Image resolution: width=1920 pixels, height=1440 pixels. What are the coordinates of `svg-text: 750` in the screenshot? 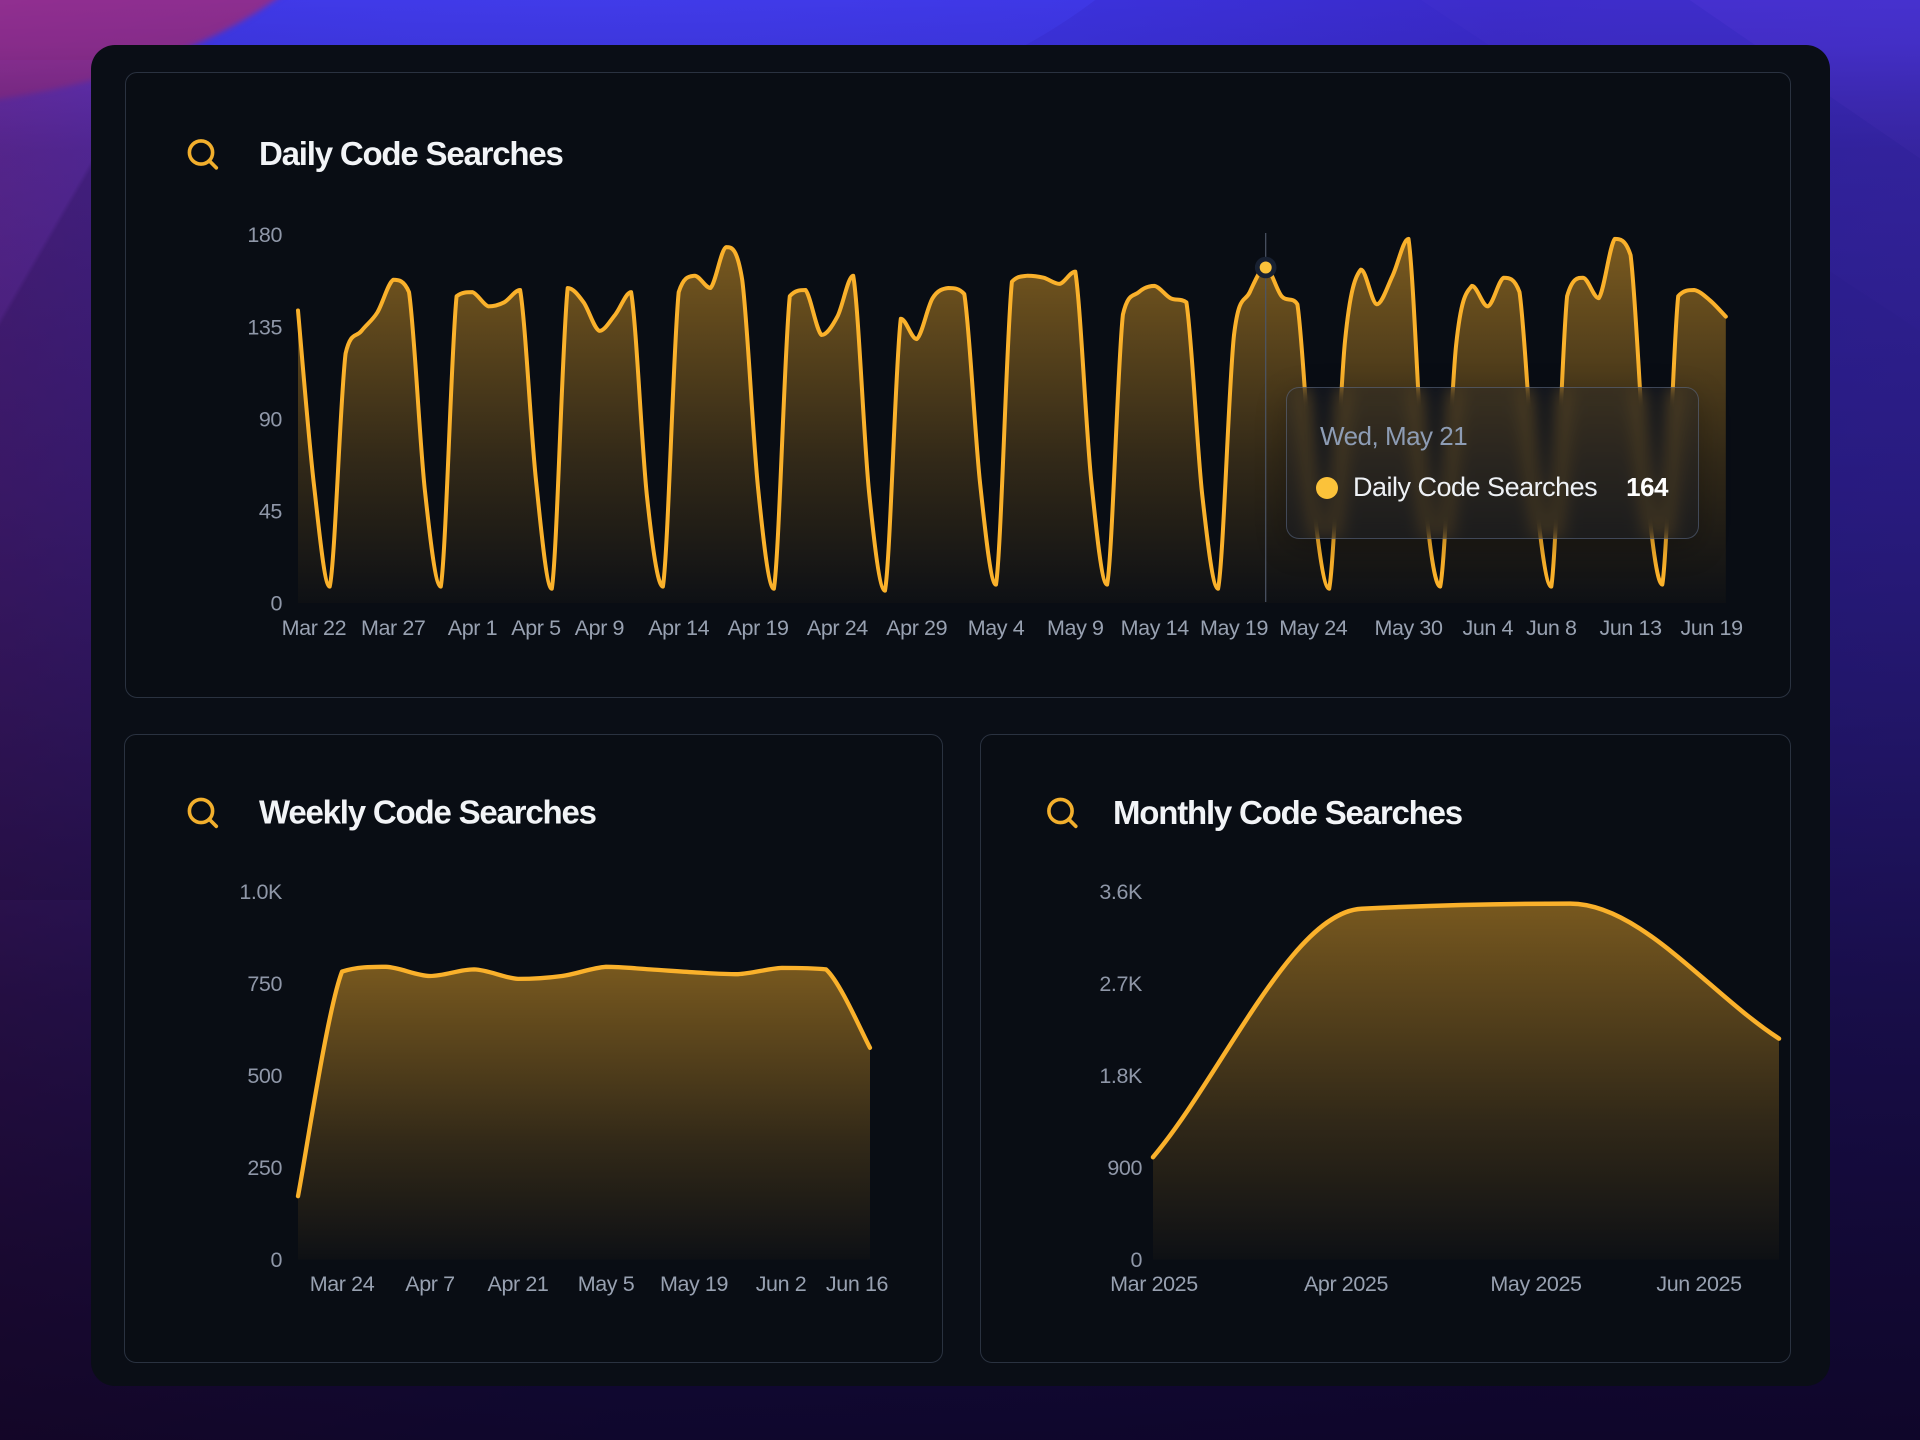 It's located at (264, 984).